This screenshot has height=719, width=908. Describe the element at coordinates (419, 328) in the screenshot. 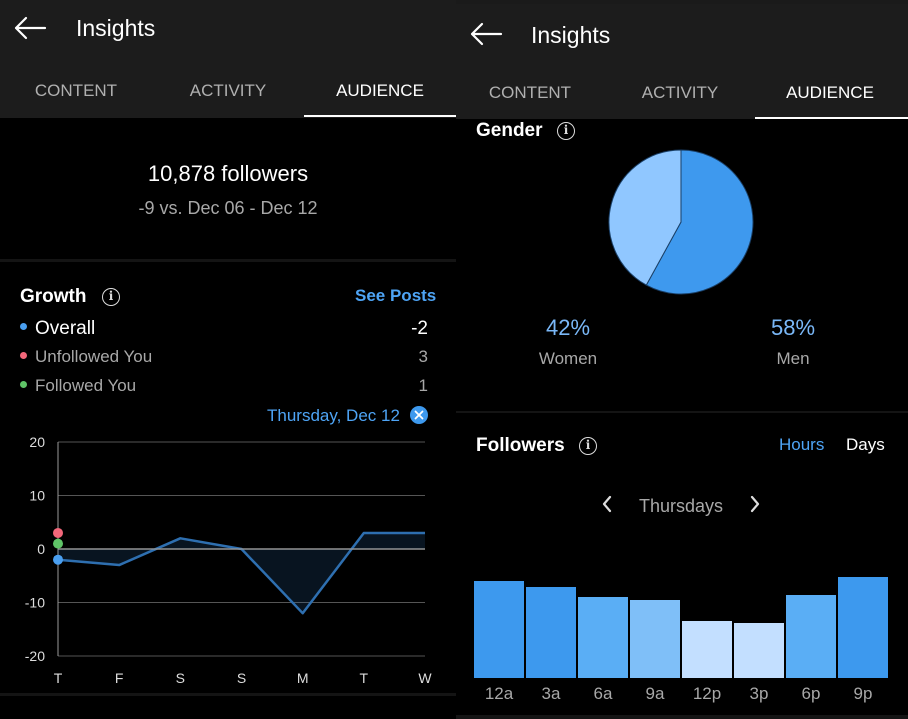

I see `legend-value-overall: -2` at that location.